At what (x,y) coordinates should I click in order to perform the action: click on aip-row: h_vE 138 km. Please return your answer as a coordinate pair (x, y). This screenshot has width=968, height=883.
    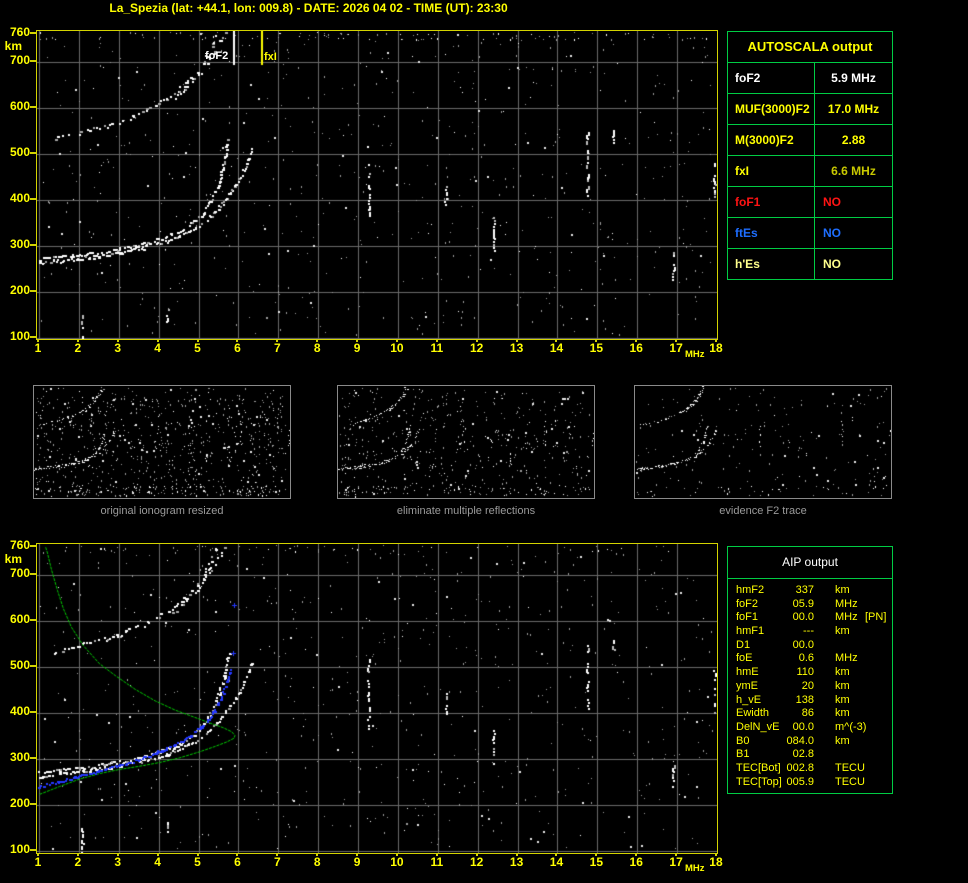
    Looking at the image, I should click on (810, 701).